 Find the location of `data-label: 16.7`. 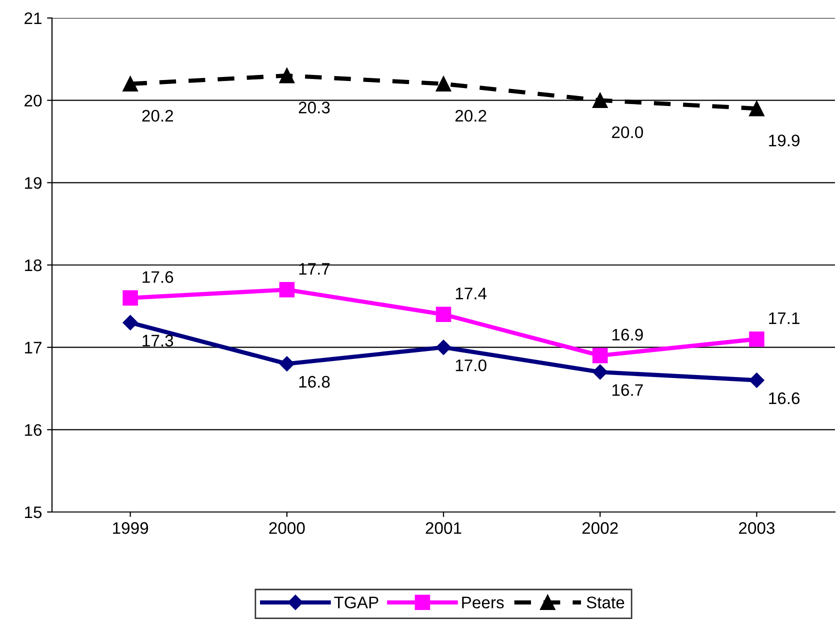

data-label: 16.7 is located at coordinates (627, 390).